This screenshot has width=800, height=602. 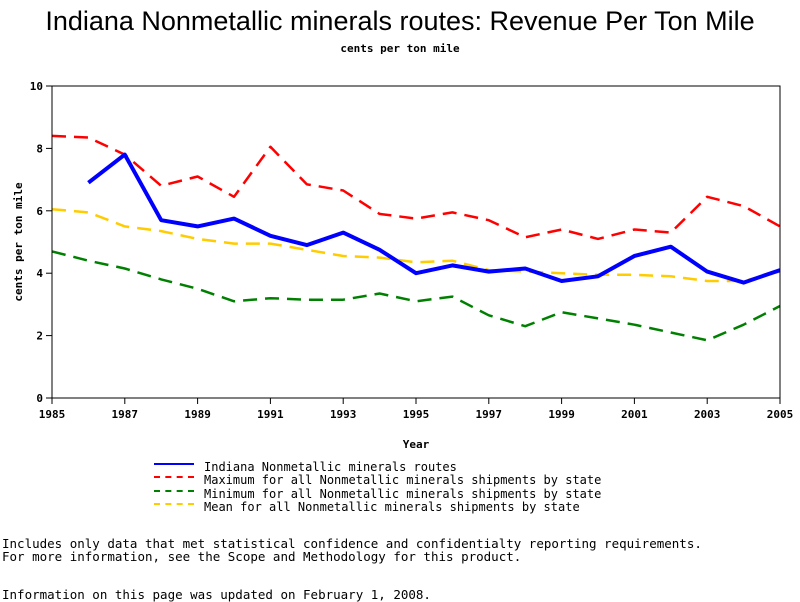 I want to click on y-axis: 0 2 4 6 8 10, so click(x=41, y=242).